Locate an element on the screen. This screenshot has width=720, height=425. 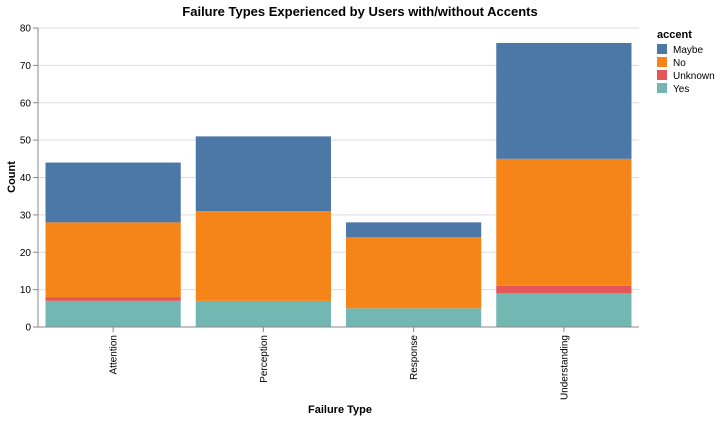
legend-swatch-unknown is located at coordinates (662, 75).